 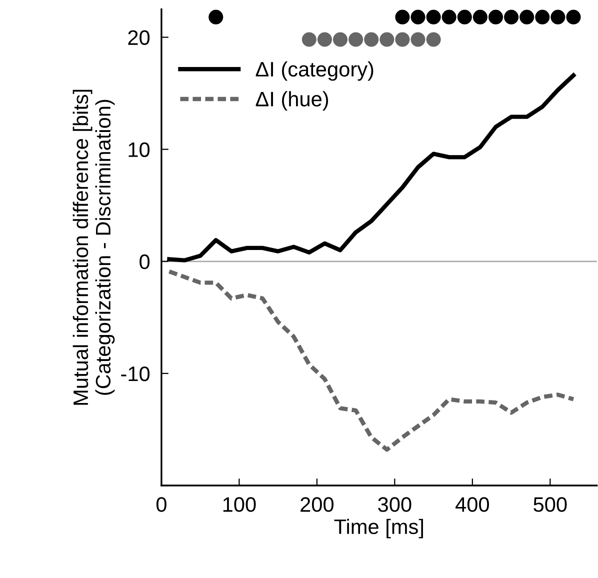 I want to click on x-tick-label: 500, so click(x=550, y=504).